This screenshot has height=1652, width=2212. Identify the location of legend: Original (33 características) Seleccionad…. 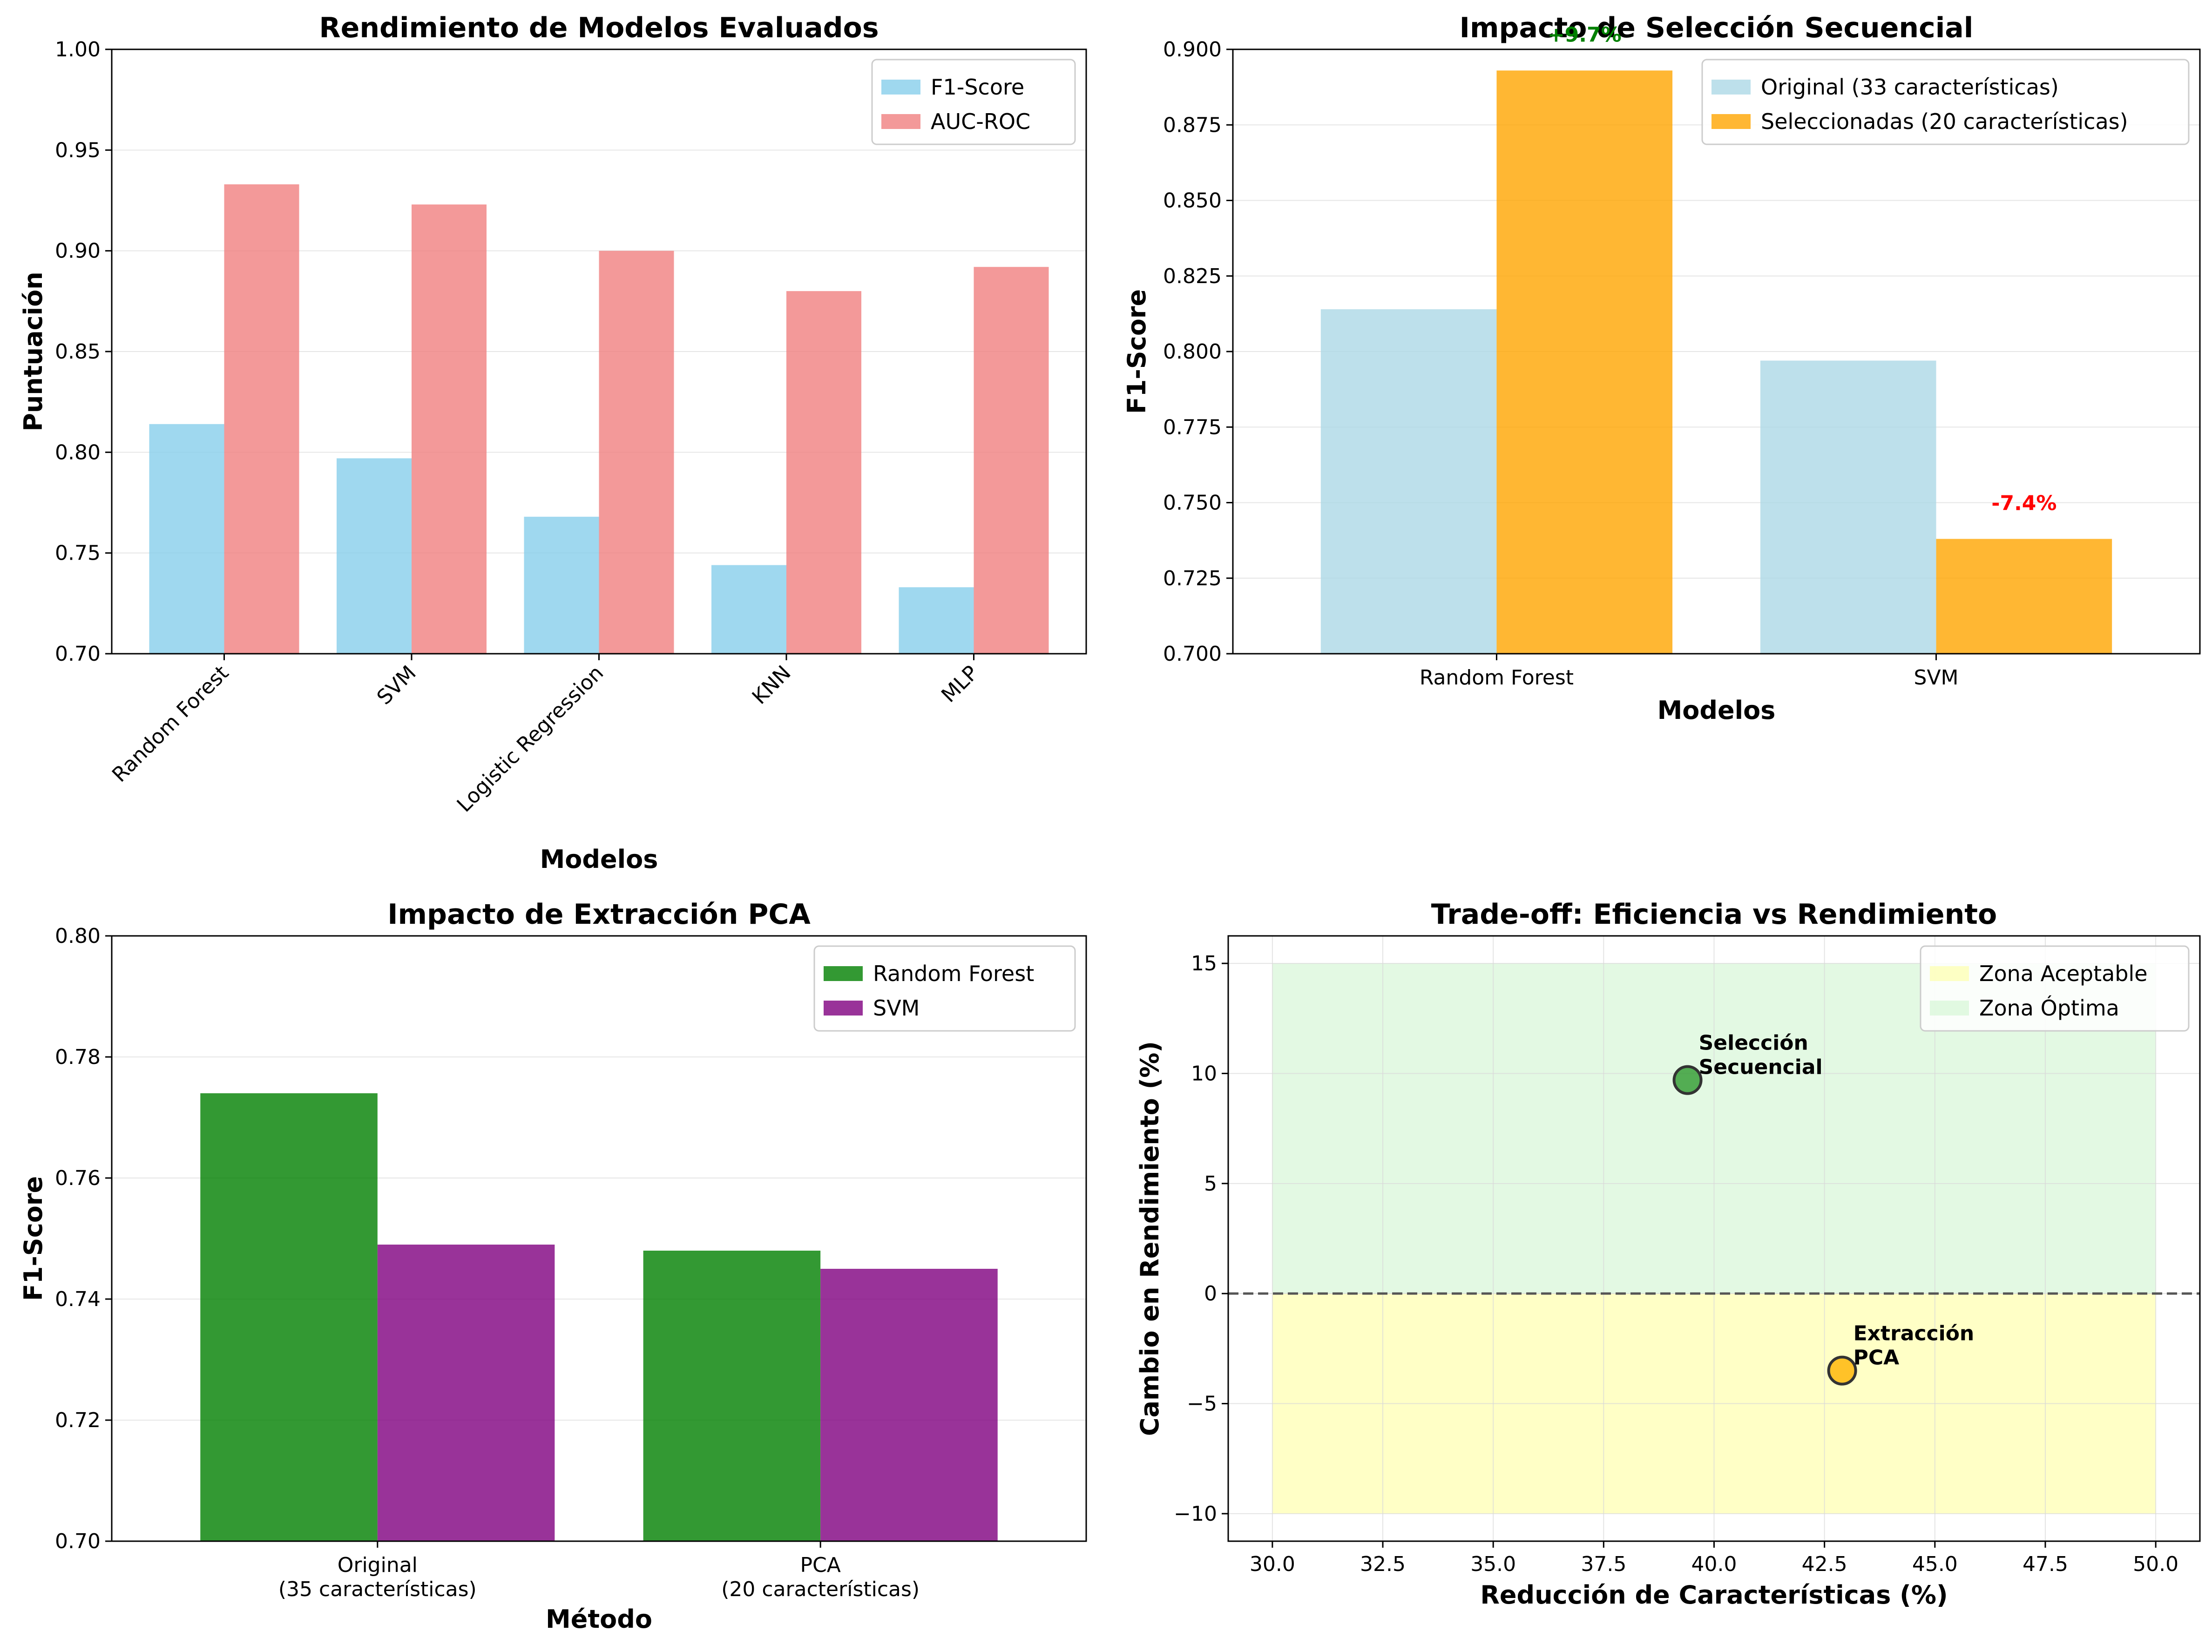
(1946, 102).